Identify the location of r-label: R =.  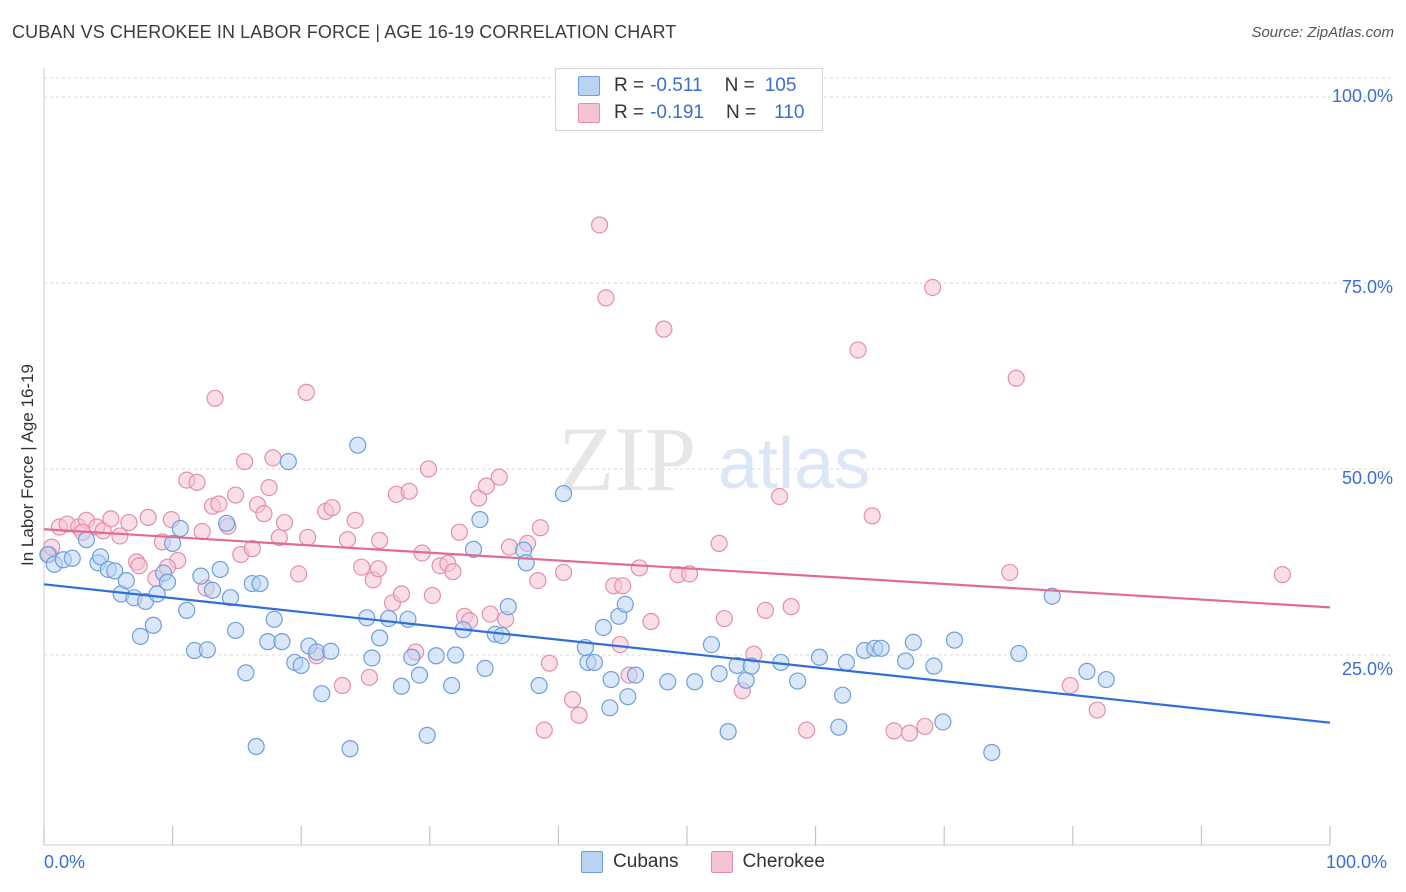
(629, 85).